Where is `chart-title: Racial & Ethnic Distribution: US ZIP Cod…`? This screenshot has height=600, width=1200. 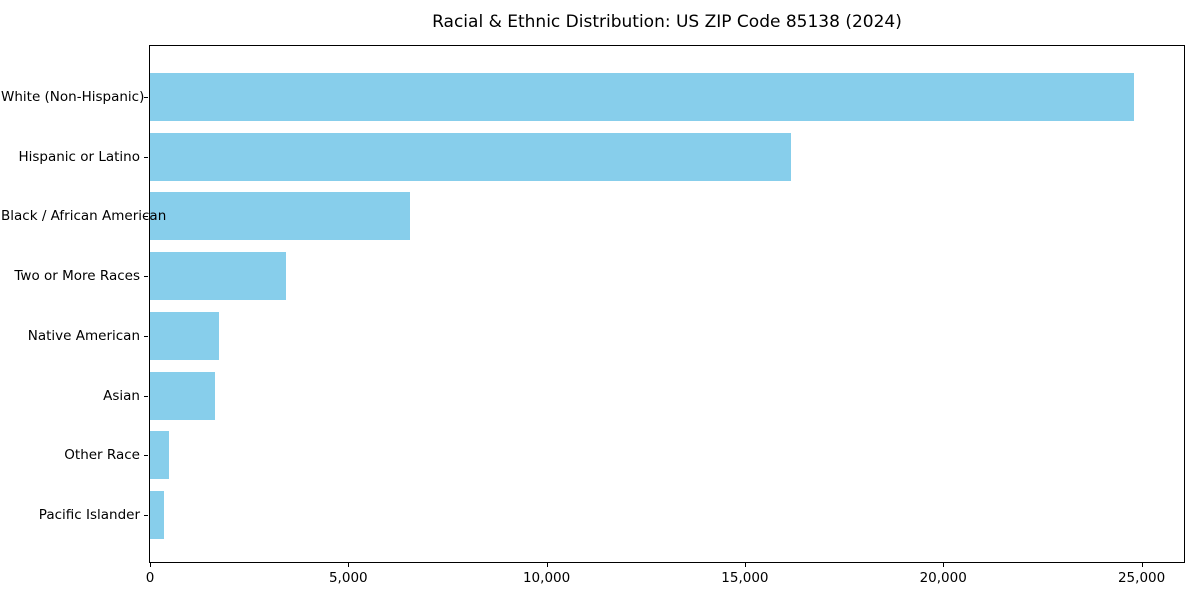 chart-title: Racial & Ethnic Distribution: US ZIP Cod… is located at coordinates (667, 22).